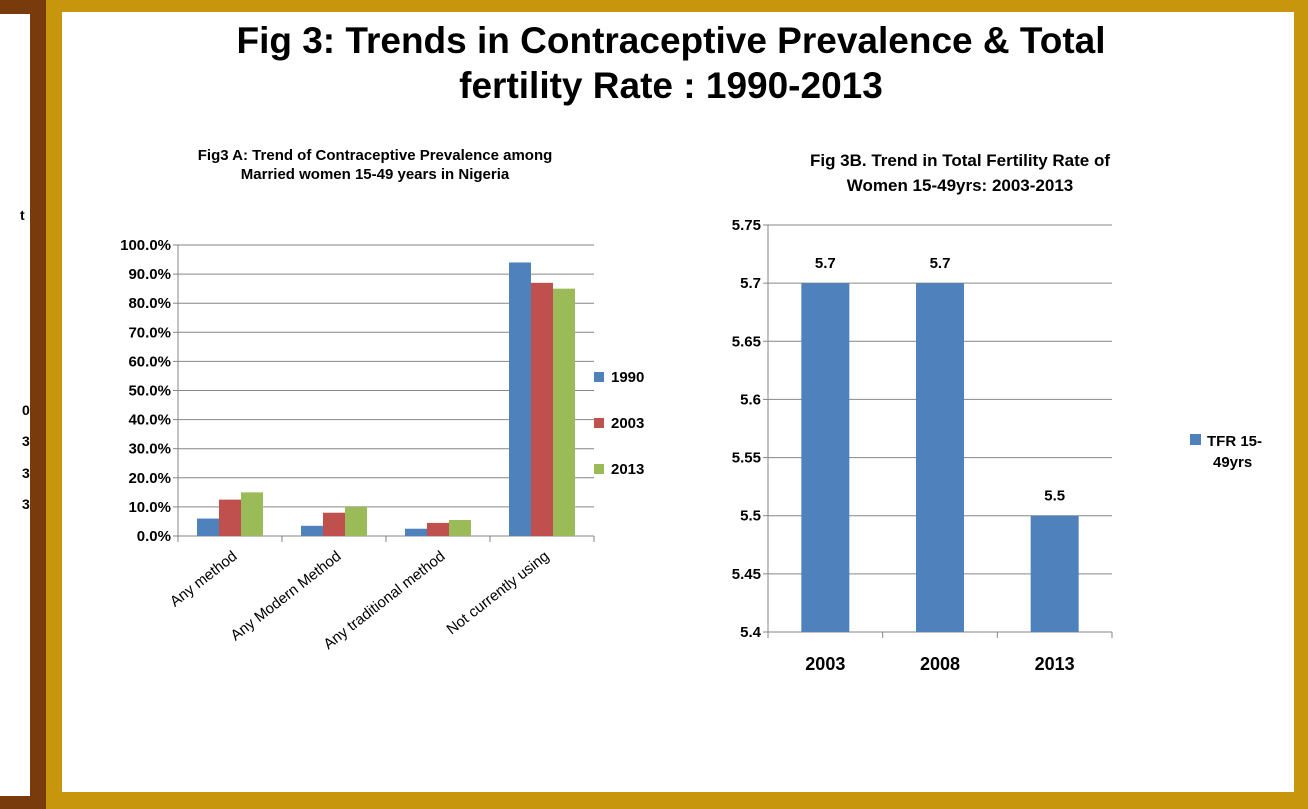 This screenshot has width=1308, height=809. Describe the element at coordinates (751, 632) in the screenshot. I see `chart-b-ytick-label: 5.4` at that location.